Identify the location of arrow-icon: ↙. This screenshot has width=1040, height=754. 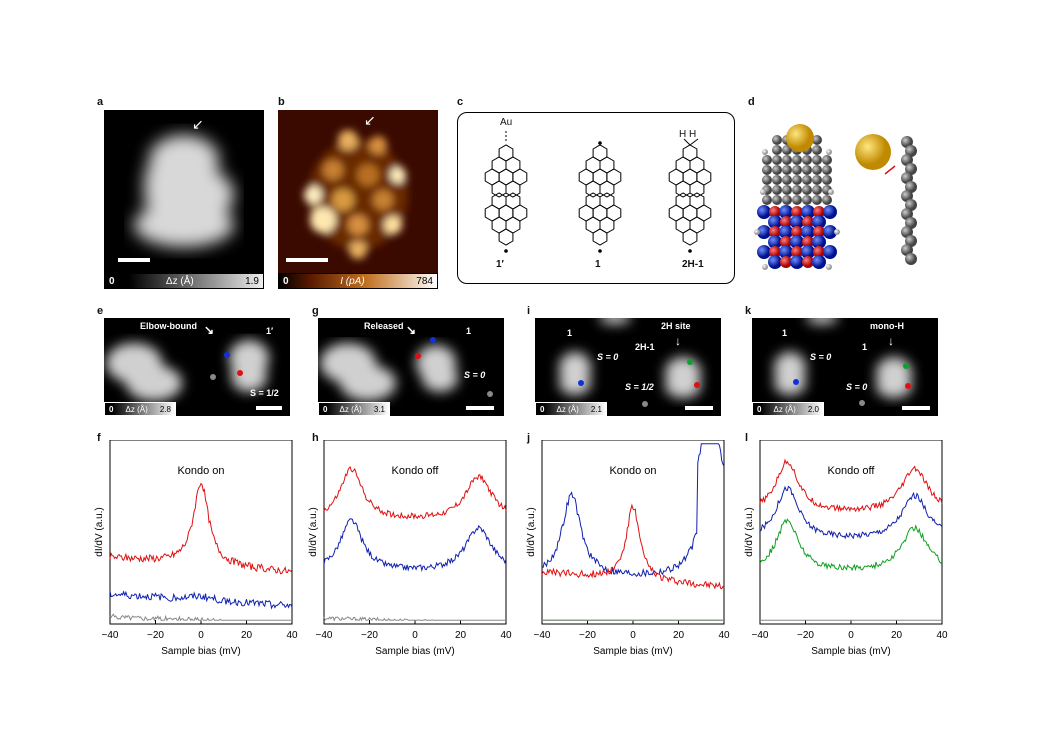
(370, 120).